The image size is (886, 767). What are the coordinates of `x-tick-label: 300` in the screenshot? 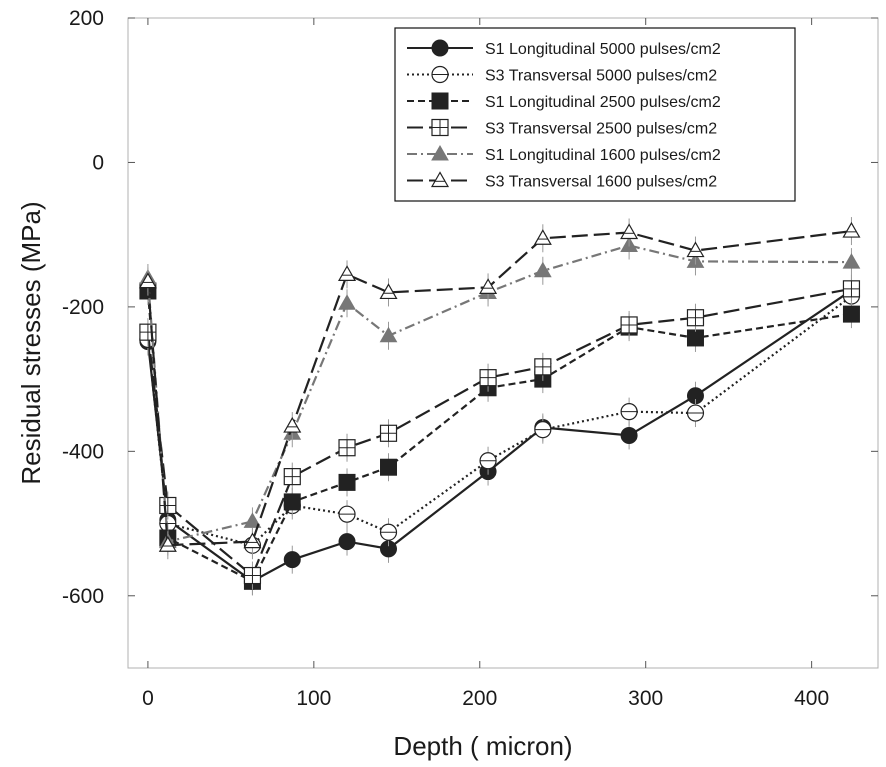 It's located at (645, 698).